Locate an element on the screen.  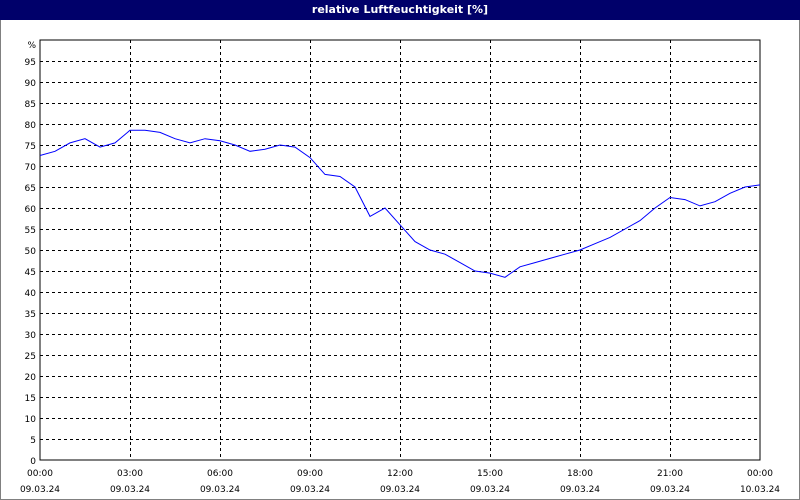
x-tick-time-label: 21:00 is located at coordinates (670, 474).